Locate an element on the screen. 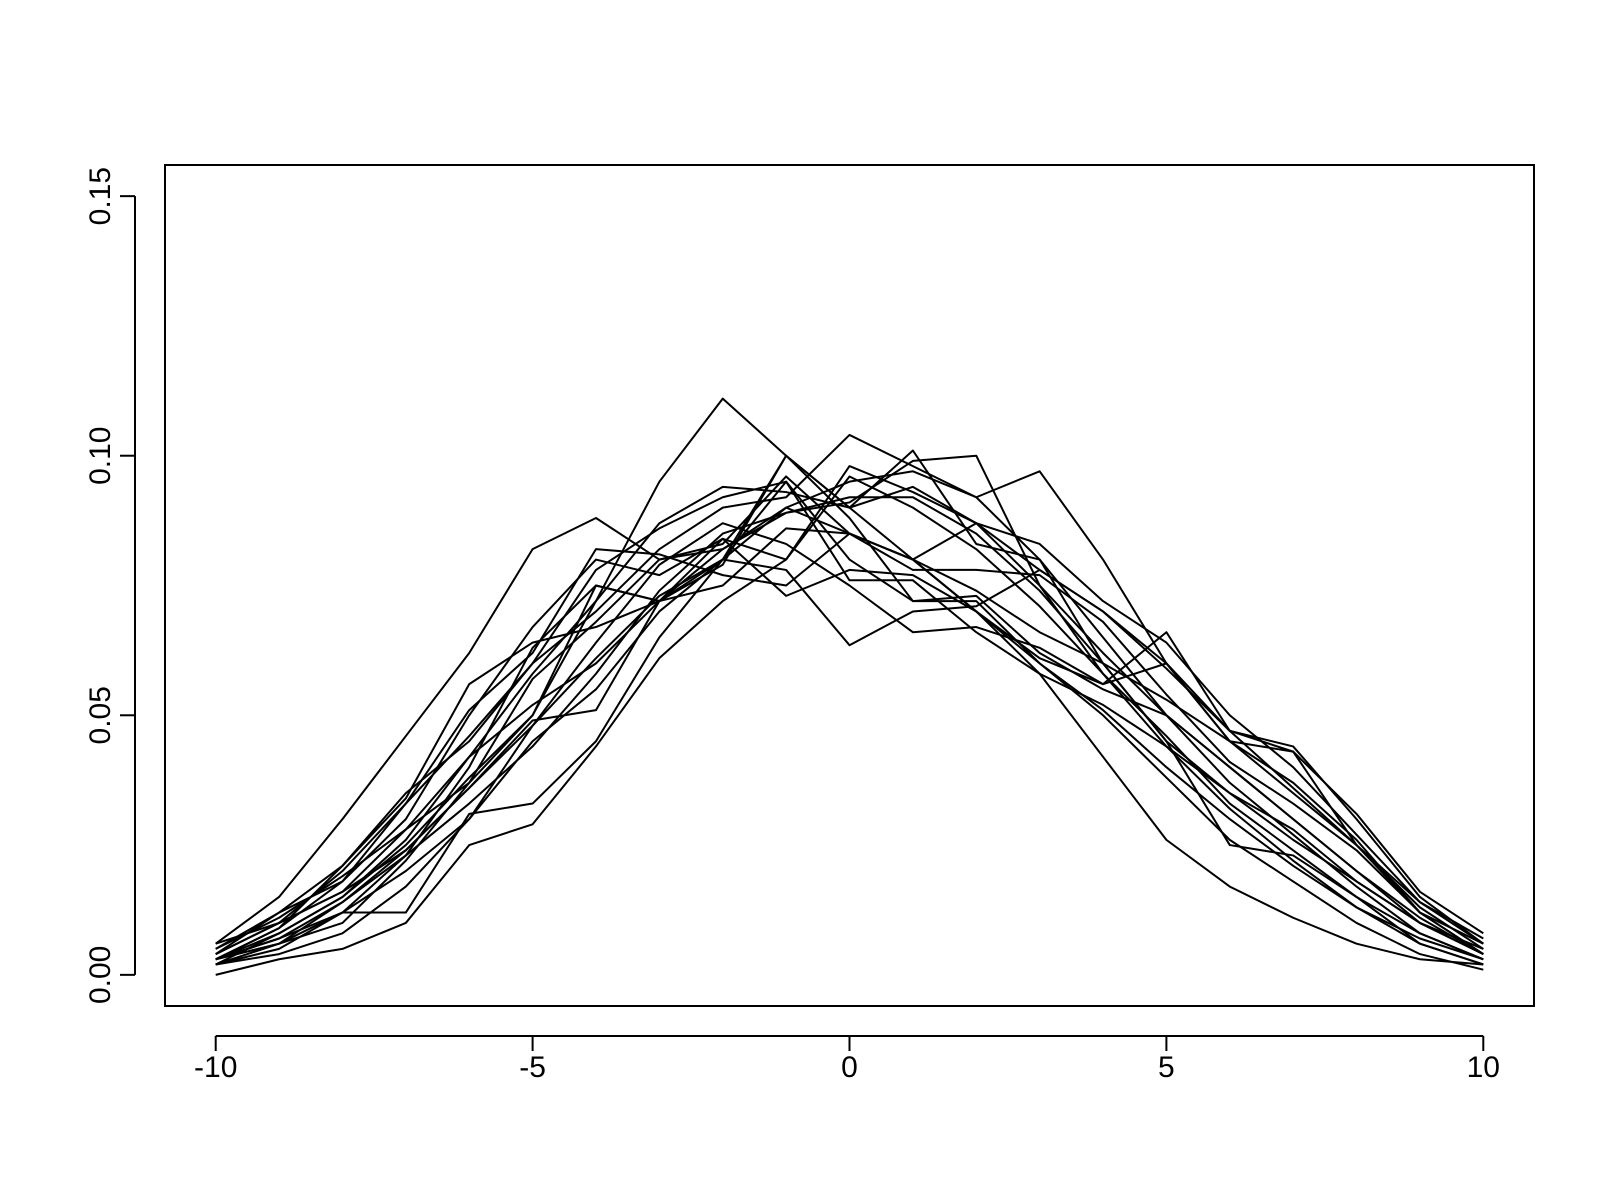 The height and width of the screenshot is (1200, 1600). x-tick-label: 10 is located at coordinates (1483, 1067).